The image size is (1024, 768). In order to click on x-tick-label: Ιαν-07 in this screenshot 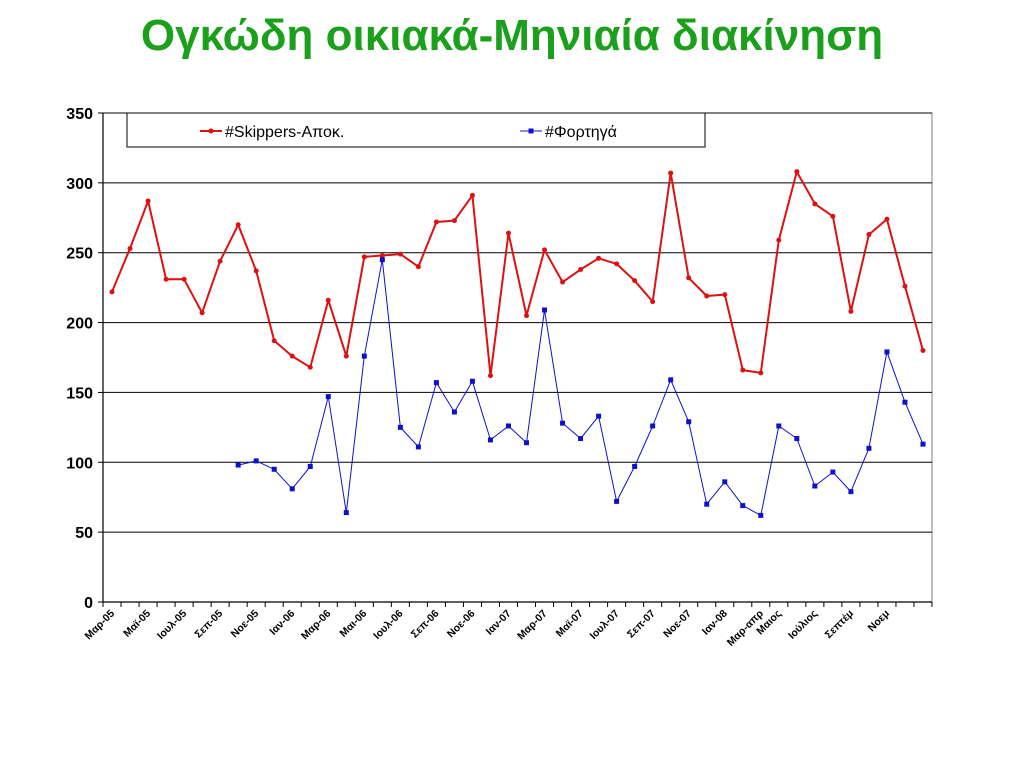, I will do `click(499, 623)`.